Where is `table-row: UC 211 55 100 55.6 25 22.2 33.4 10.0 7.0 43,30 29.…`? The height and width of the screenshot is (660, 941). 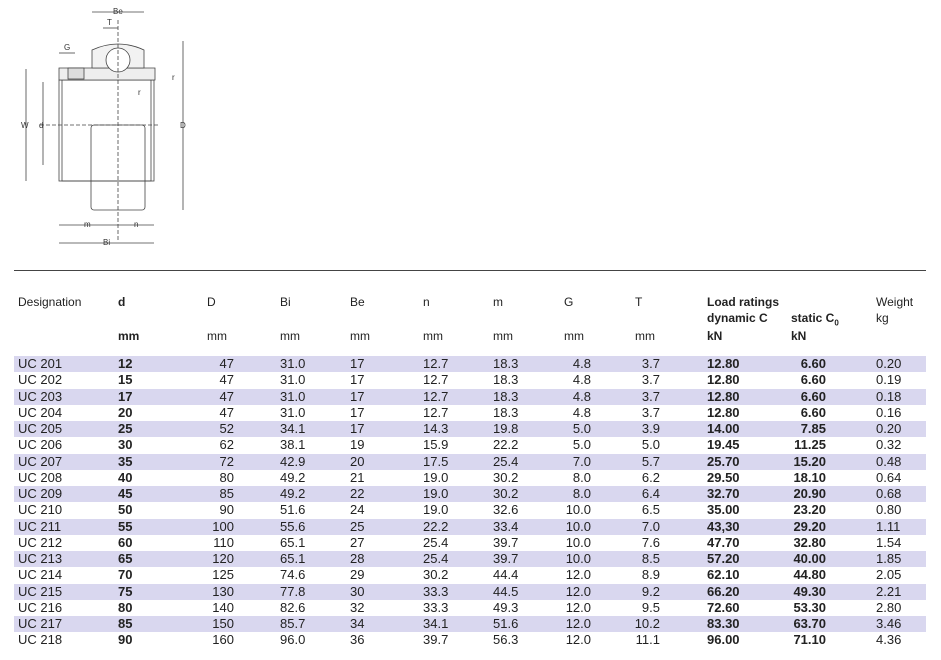 table-row: UC 211 55 100 55.6 25 22.2 33.4 10.0 7.0 43,30 29.… is located at coordinates (470, 526).